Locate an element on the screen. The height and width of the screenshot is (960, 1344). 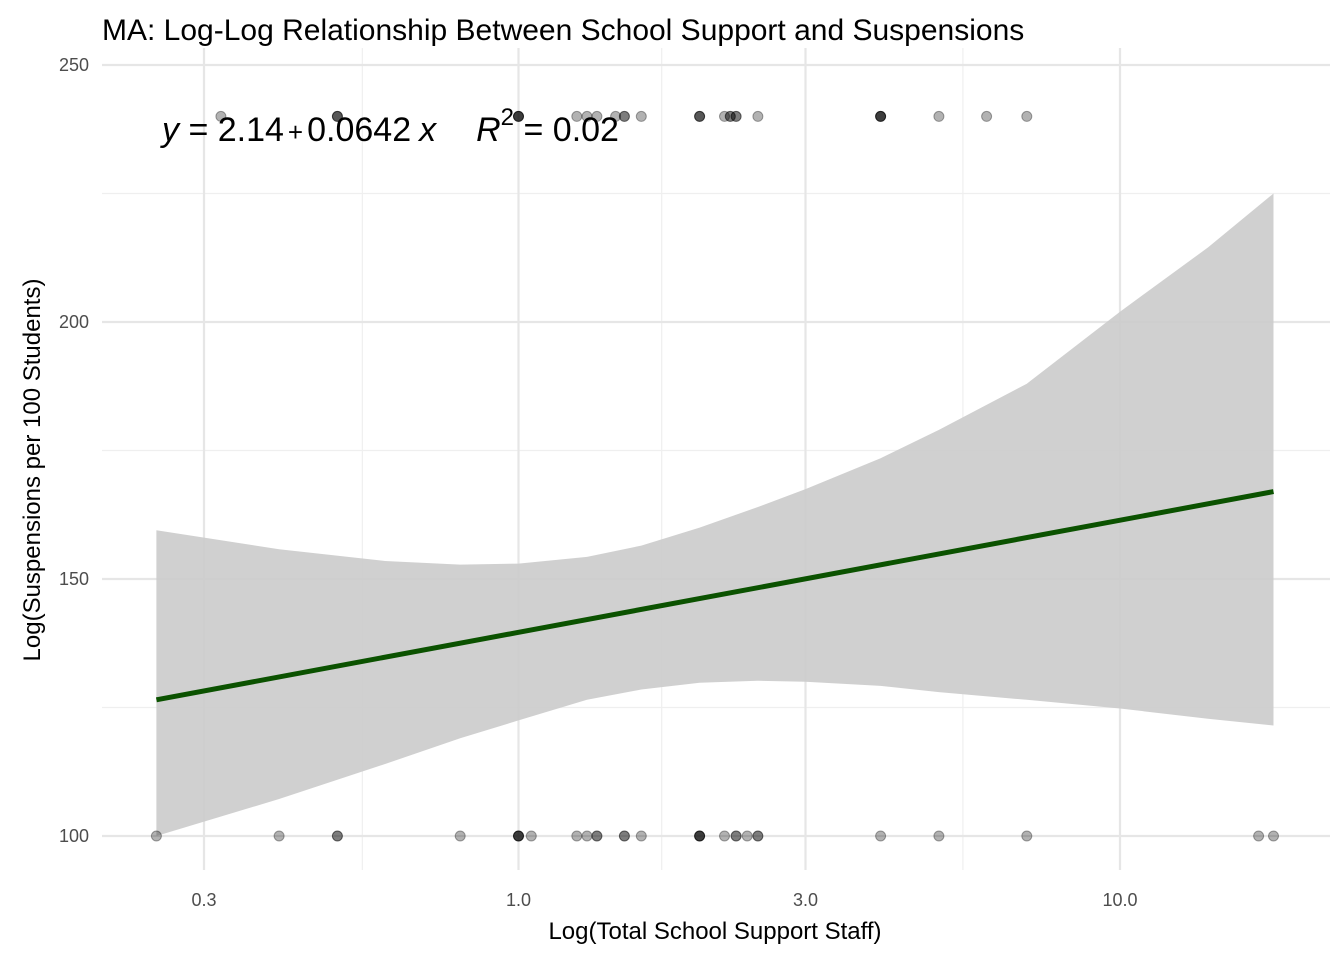
eq-coef: 0.0642 is located at coordinates (359, 130).